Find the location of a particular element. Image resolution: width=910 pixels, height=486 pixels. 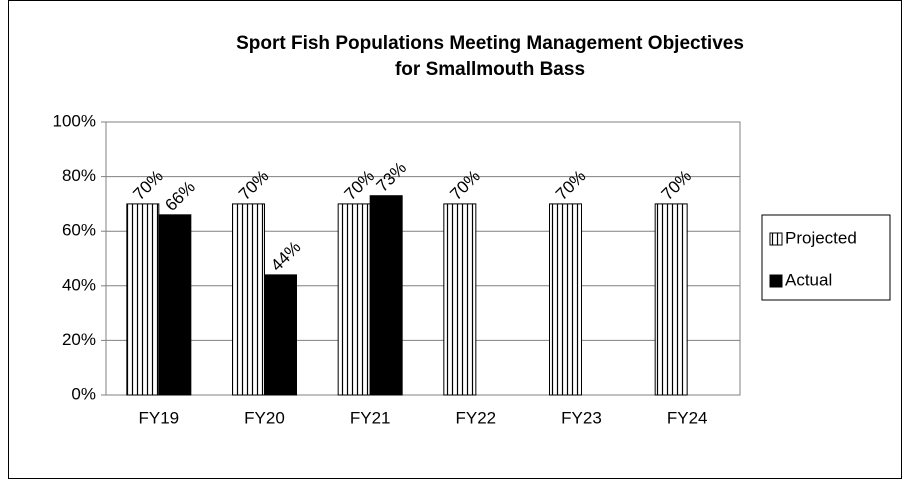

y-tick-label: 40% is located at coordinates (79, 284).